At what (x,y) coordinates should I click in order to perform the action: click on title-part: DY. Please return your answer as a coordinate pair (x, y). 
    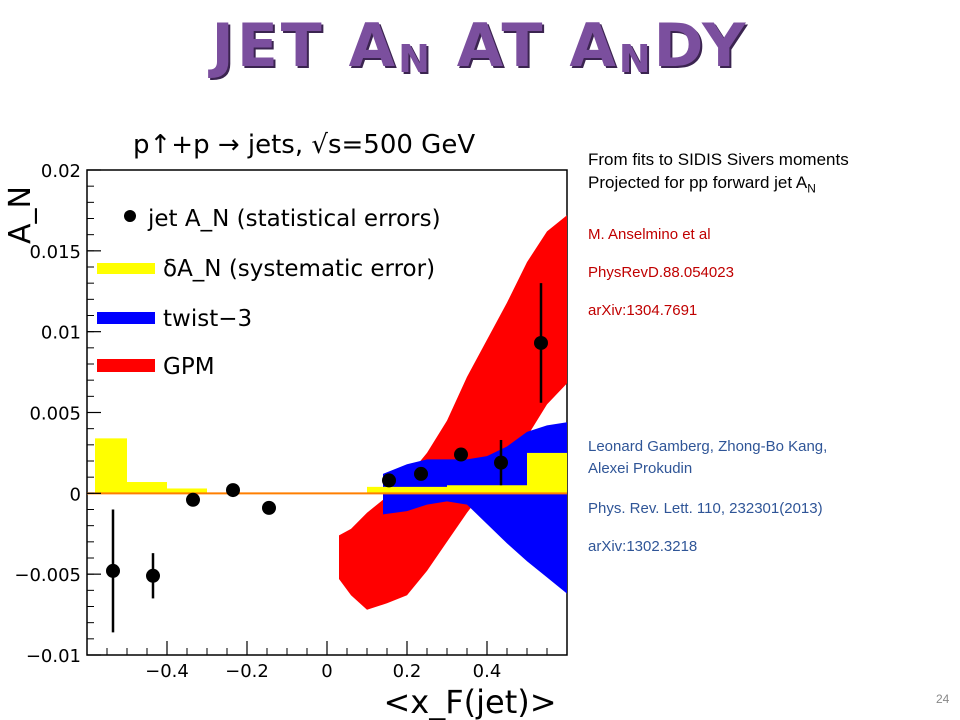
    Looking at the image, I should click on (701, 46).